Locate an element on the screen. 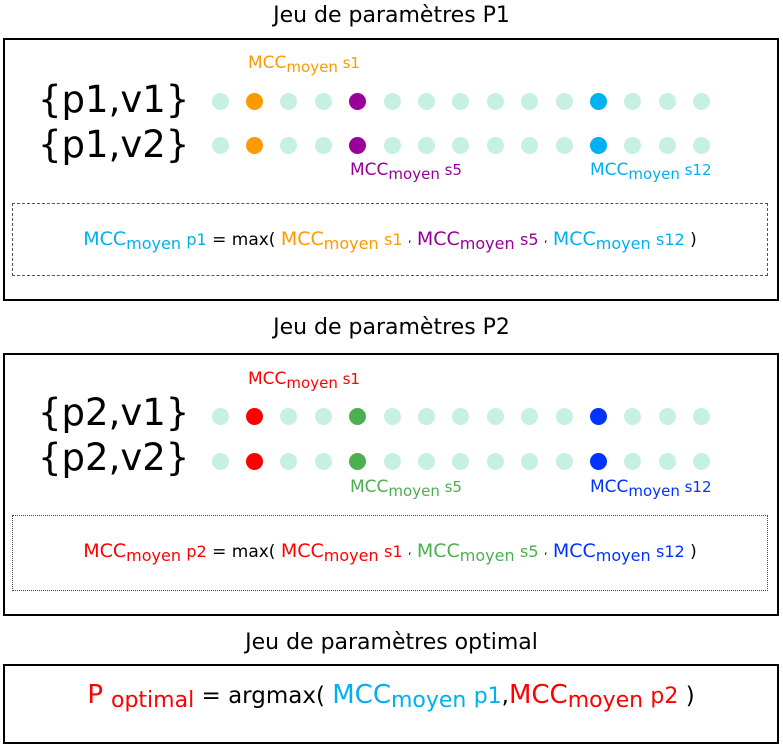 This screenshot has height=745, width=783. set-label-p1-v1: {p1,v1} is located at coordinates (114, 99).